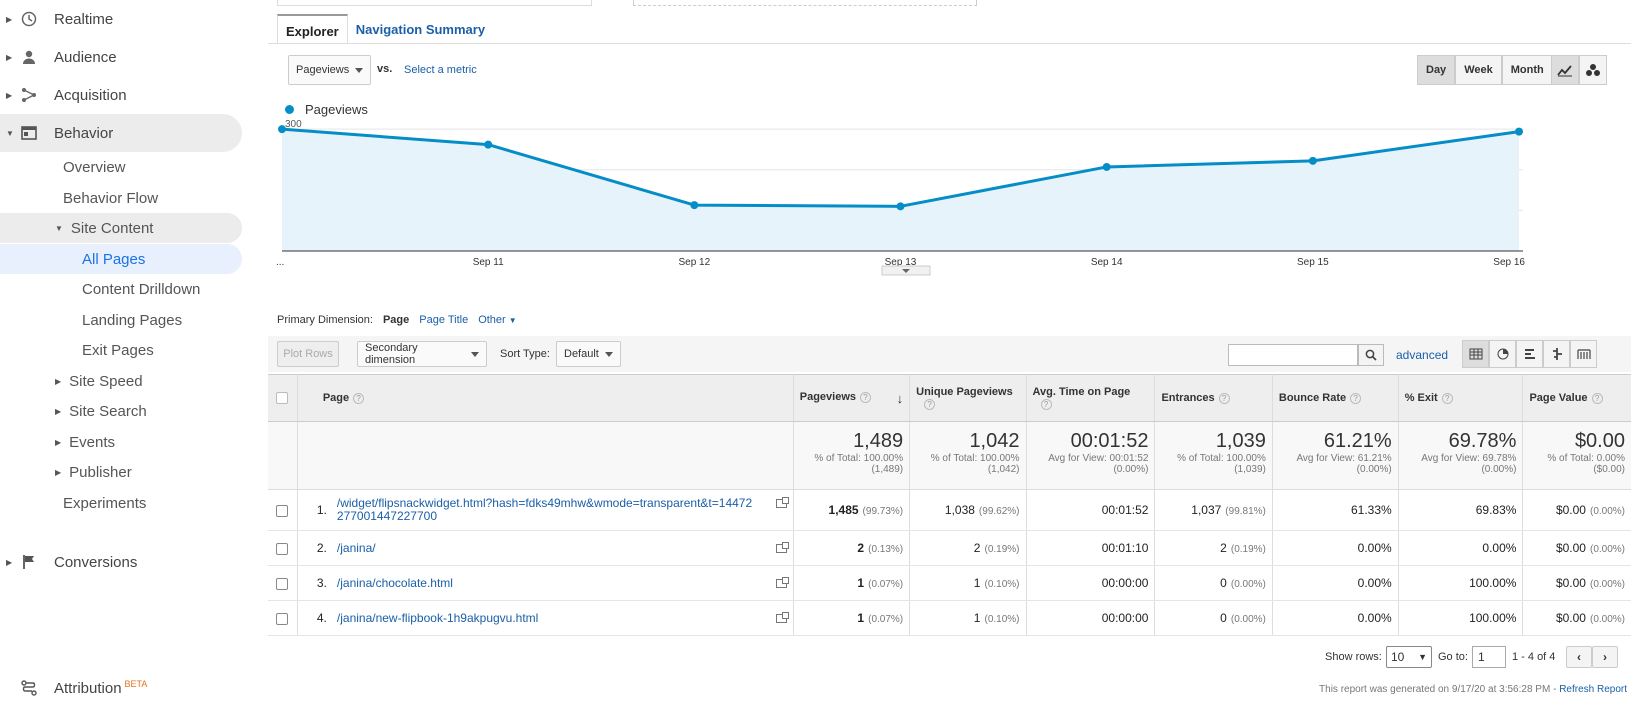  I want to click on motion-chart-button, so click(1593, 70).